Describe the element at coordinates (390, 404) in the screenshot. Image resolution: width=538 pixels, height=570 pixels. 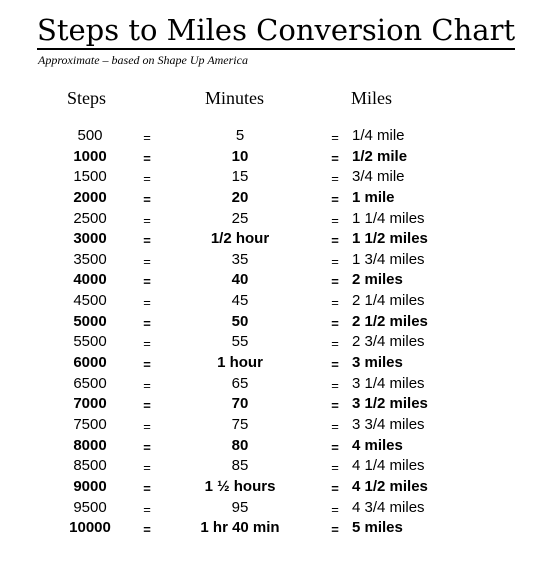
I see `miles-cell: 3 1/2 miles` at that location.